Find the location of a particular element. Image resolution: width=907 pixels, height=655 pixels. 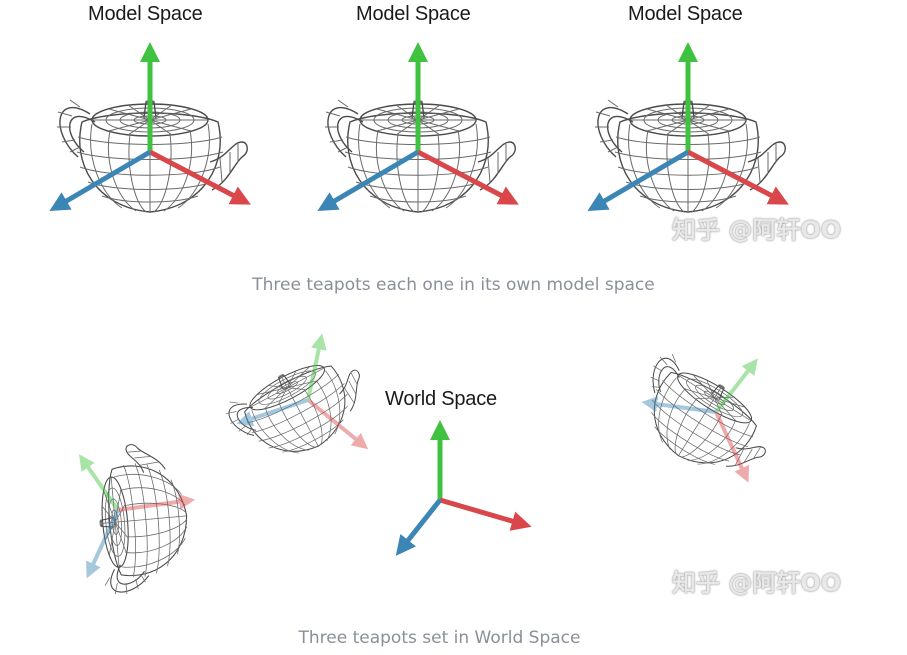

watermark-top: 知乎 @阿轩OO is located at coordinates (757, 230).